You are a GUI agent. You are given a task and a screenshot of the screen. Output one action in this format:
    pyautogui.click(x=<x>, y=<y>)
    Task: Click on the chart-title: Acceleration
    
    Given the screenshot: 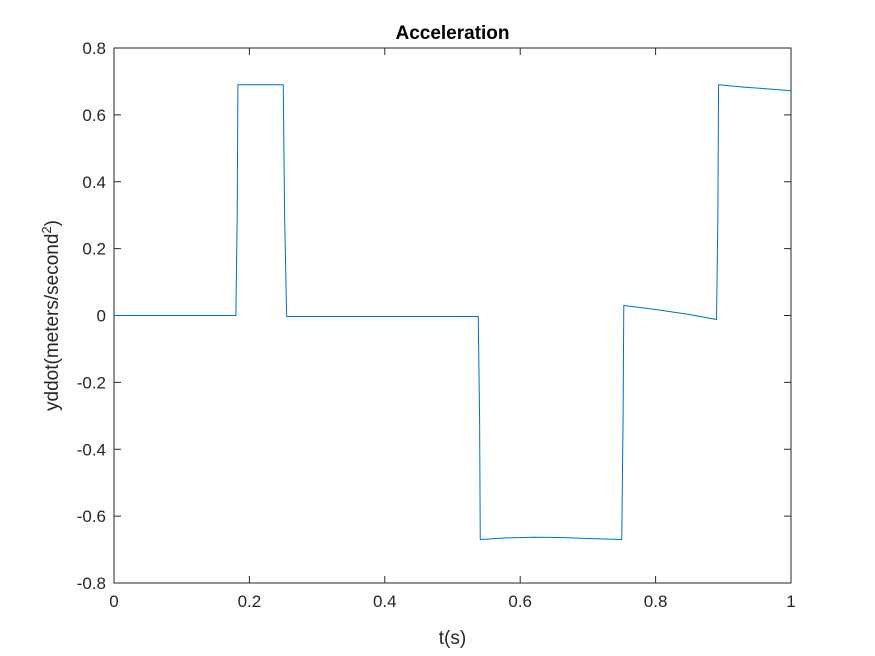 What is the action you would take?
    pyautogui.click(x=452, y=33)
    